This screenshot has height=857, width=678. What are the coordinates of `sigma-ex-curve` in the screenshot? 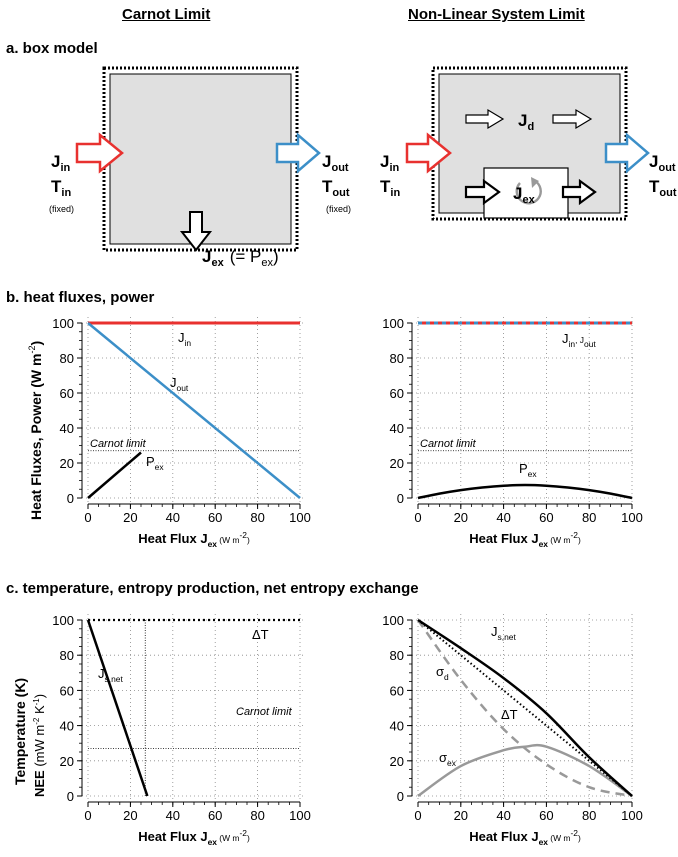 It's located at (525, 770).